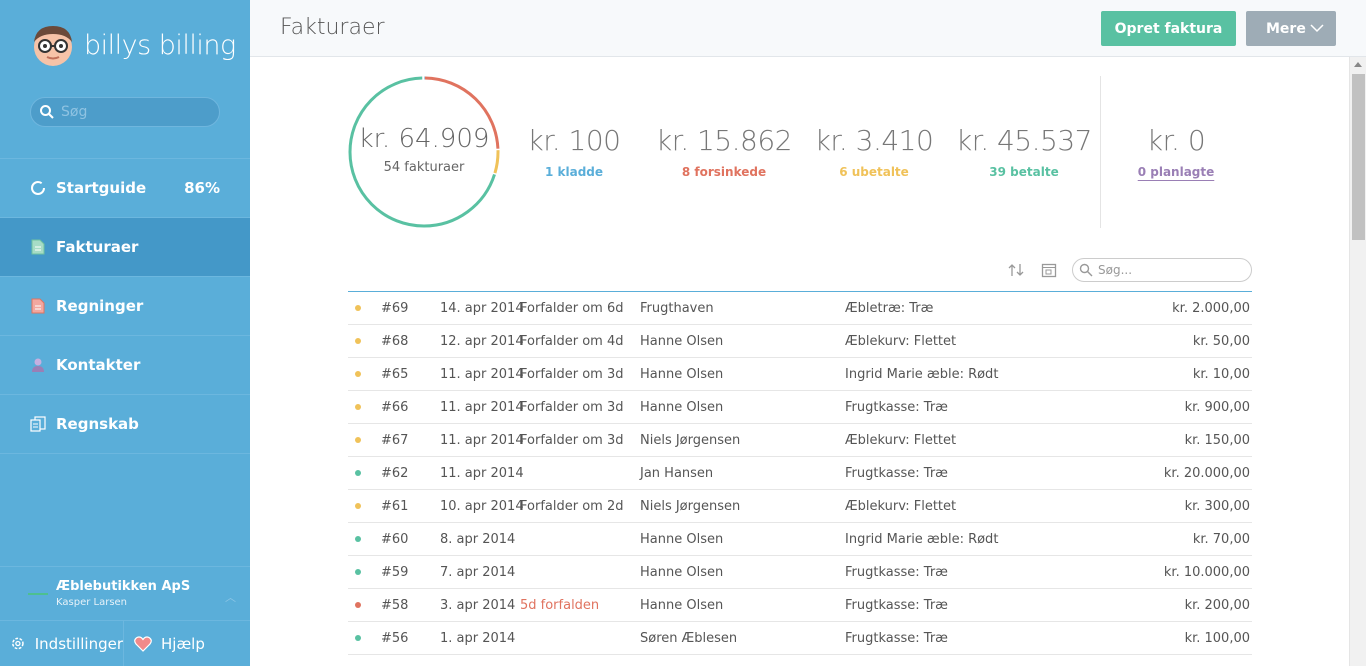 This screenshot has width=1366, height=666. Describe the element at coordinates (1168, 28) in the screenshot. I see `create-invoice-button: Opret faktura` at that location.